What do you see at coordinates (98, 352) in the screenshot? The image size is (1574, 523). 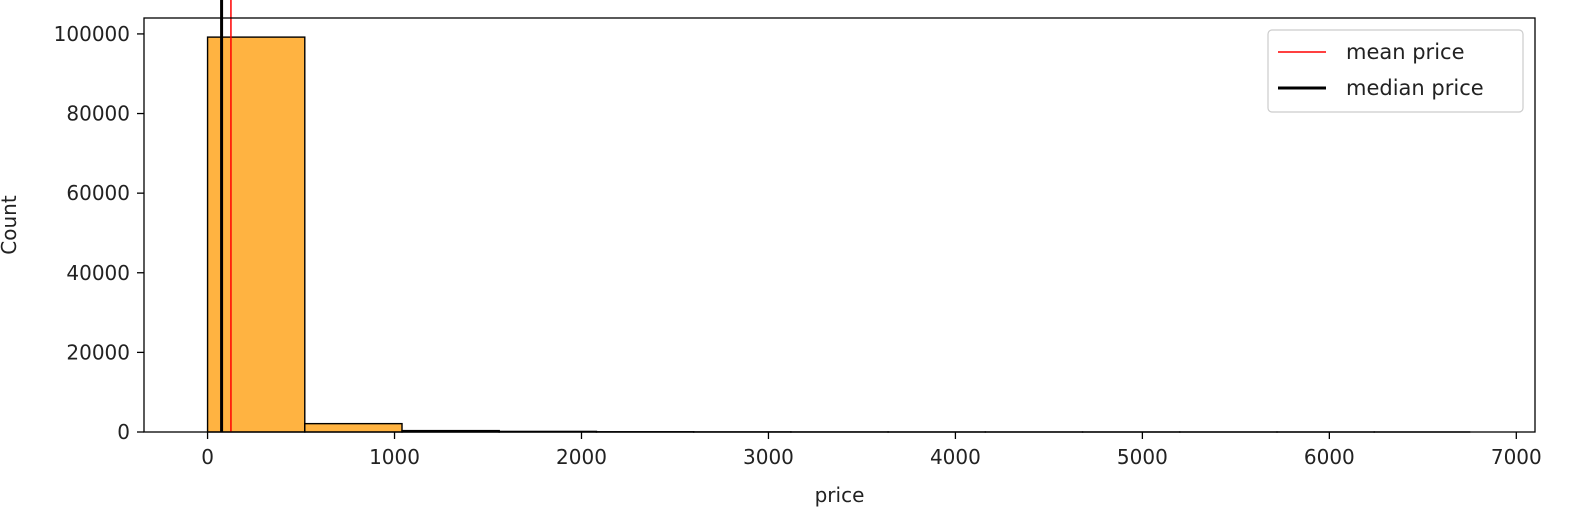 I see `y-tick-label: 20000` at bounding box center [98, 352].